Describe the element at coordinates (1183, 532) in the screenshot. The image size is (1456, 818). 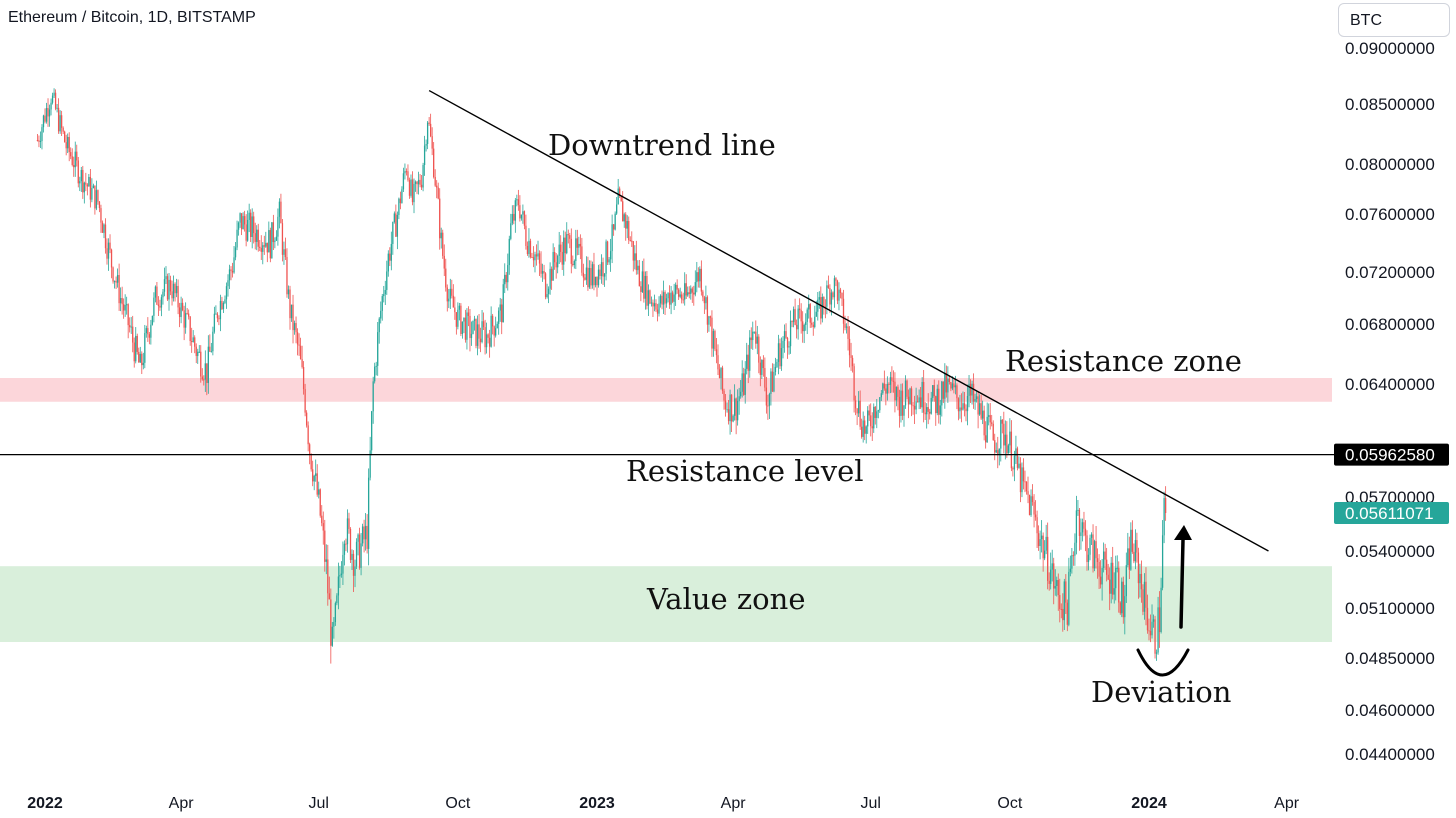
I see `up-arrow-head` at that location.